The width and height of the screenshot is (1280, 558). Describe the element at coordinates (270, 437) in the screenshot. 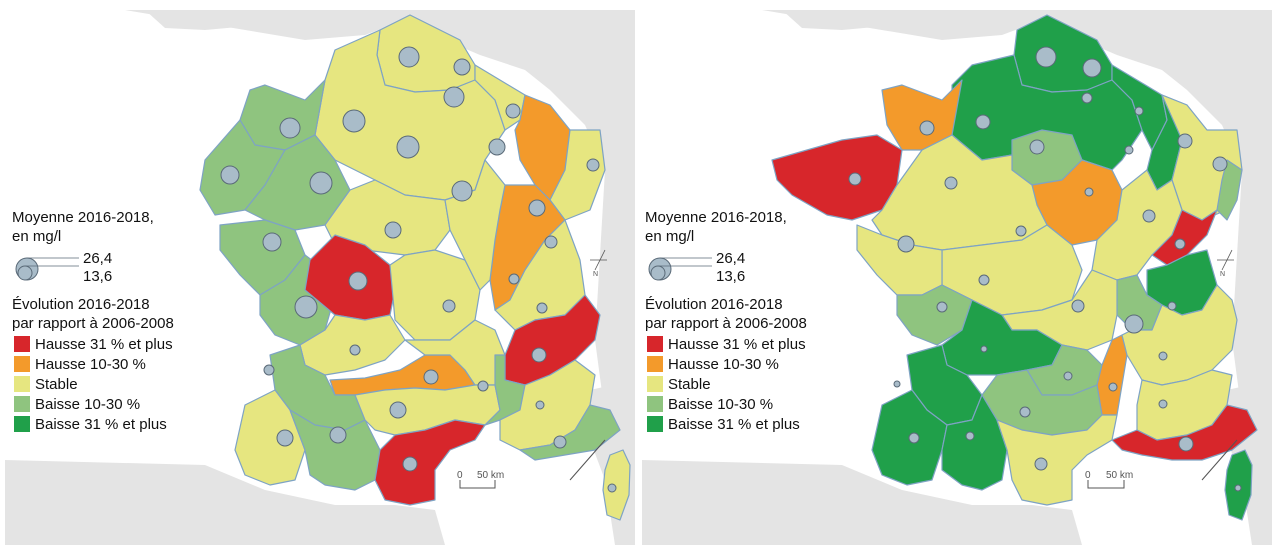

I see `region-landes` at that location.